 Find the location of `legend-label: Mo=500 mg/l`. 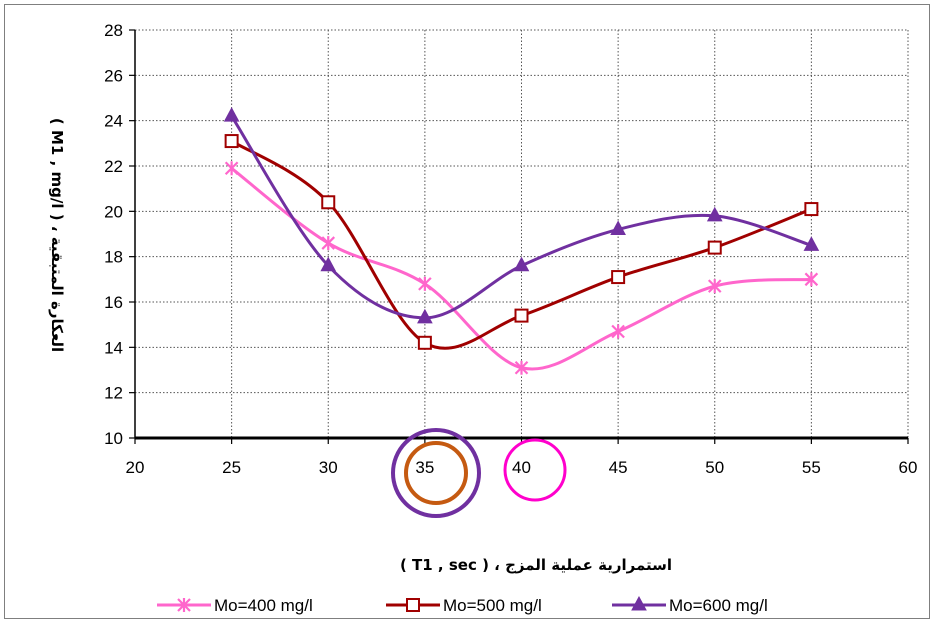

legend-label: Mo=500 mg/l is located at coordinates (492, 605).